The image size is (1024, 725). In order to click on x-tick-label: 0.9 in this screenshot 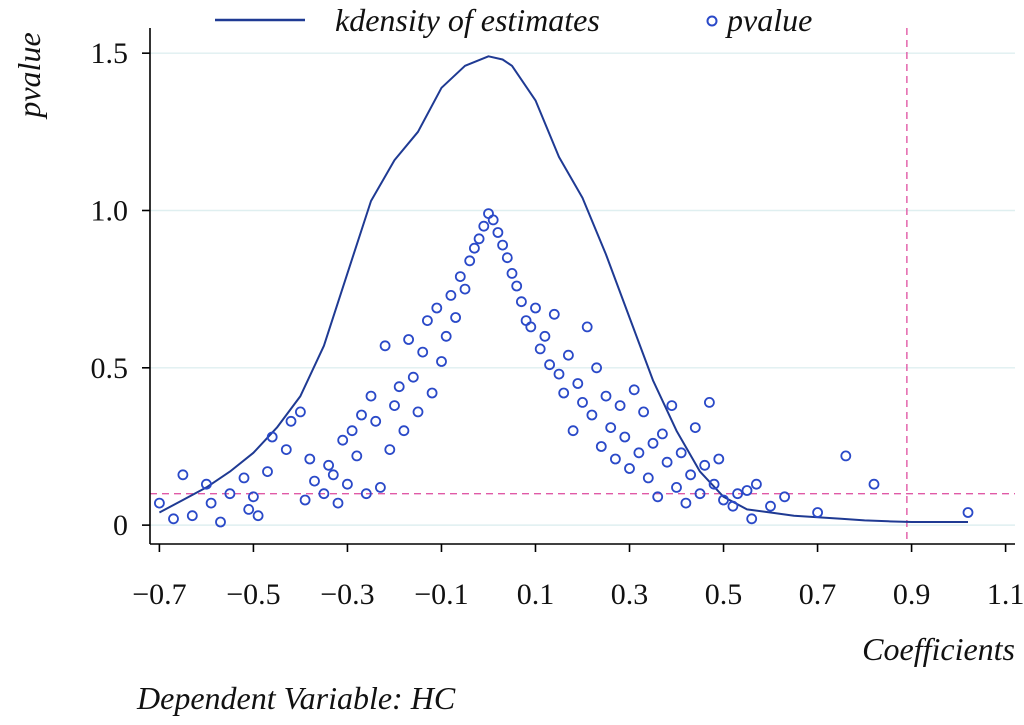, I will do `click(912, 594)`.